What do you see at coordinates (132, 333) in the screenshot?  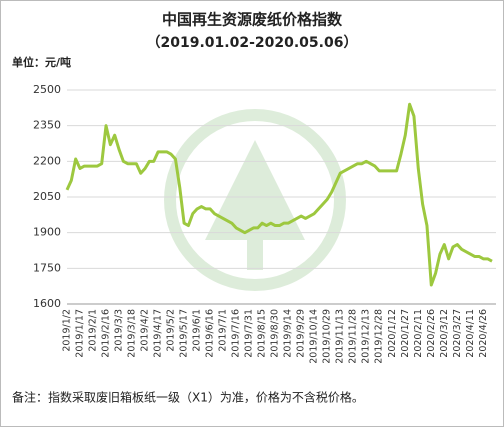 I see `x-tick-label: 2019/3/18` at bounding box center [132, 333].